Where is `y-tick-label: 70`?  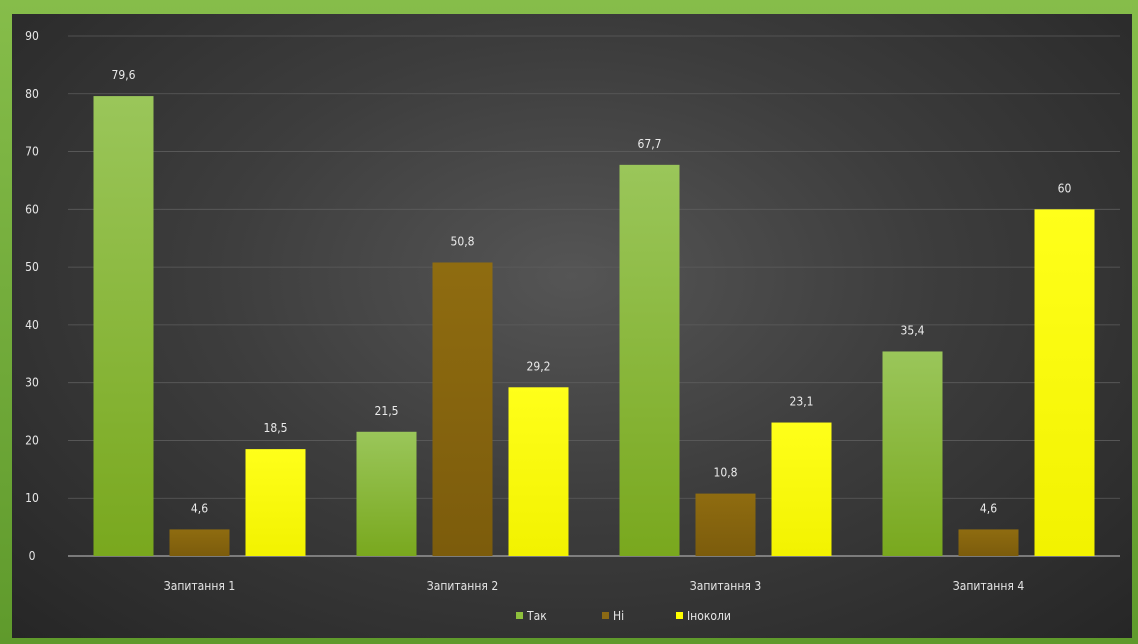
y-tick-label: 70 is located at coordinates (32, 152).